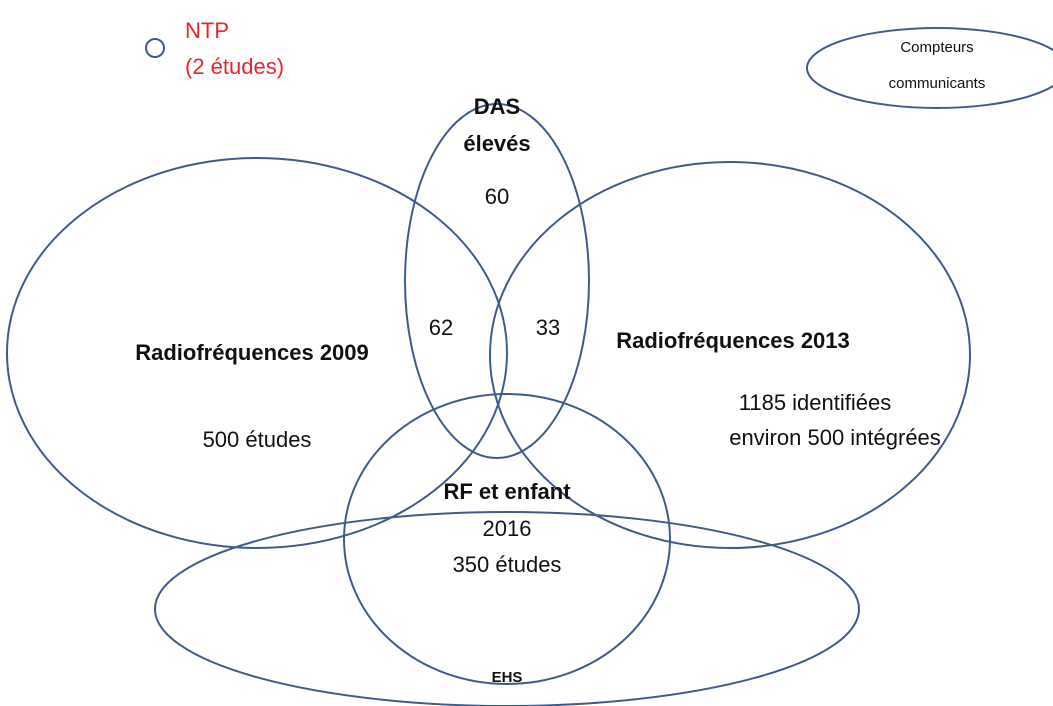 The width and height of the screenshot is (1053, 706). Describe the element at coordinates (441, 327) in the screenshot. I see `intersection-count: 62` at that location.